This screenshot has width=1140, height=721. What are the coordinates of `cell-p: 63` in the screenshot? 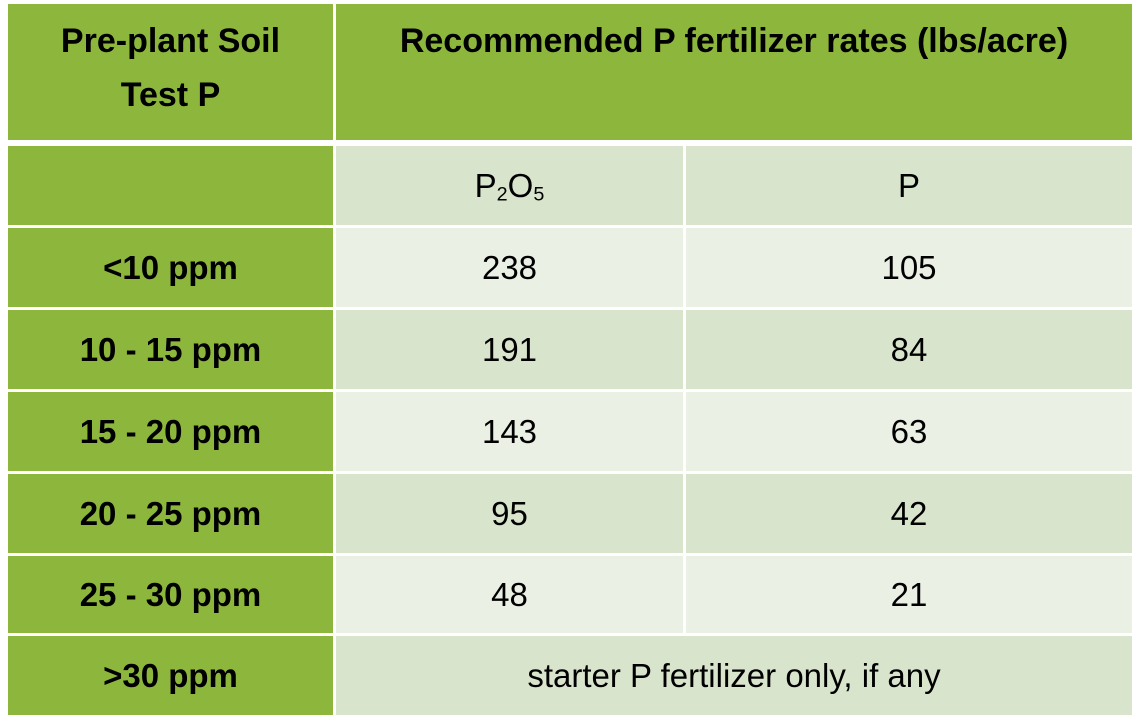 It's located at (909, 431).